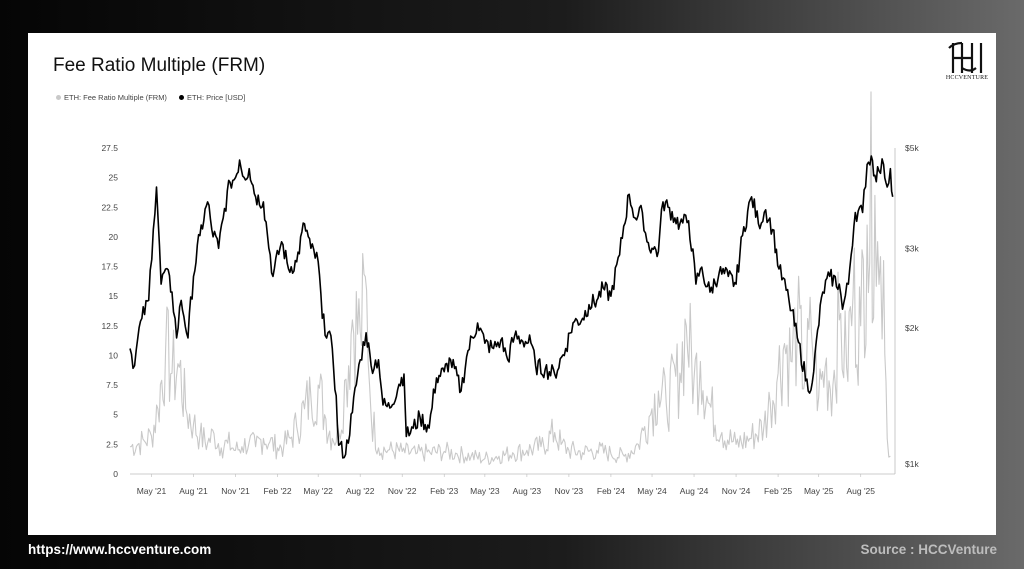 This screenshot has height=569, width=1024. What do you see at coordinates (58, 97) in the screenshot?
I see `legend-dot-frm` at bounding box center [58, 97].